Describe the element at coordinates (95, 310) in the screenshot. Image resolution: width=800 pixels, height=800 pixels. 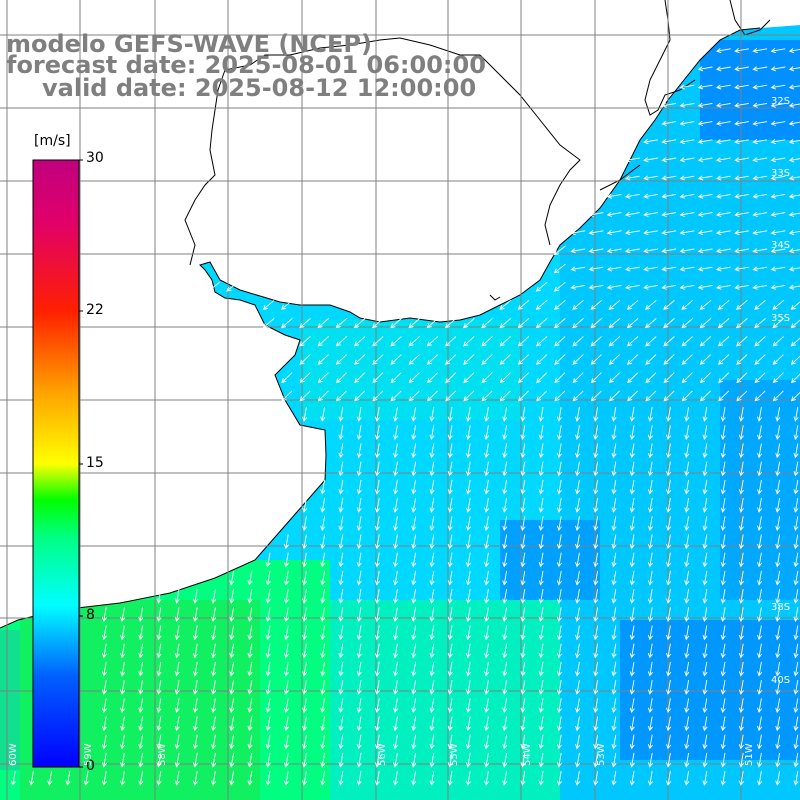
I see `colorbar-label-22: 22` at that location.